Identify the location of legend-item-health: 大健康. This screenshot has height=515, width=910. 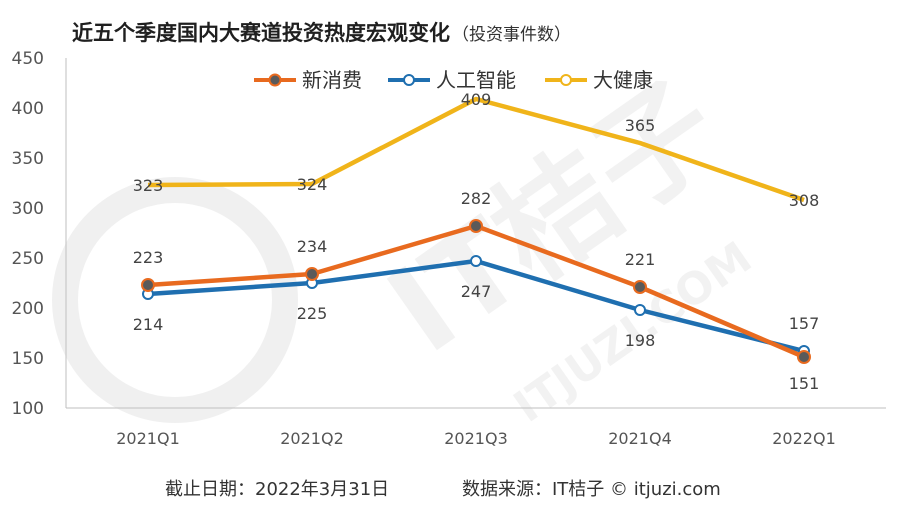
(599, 80).